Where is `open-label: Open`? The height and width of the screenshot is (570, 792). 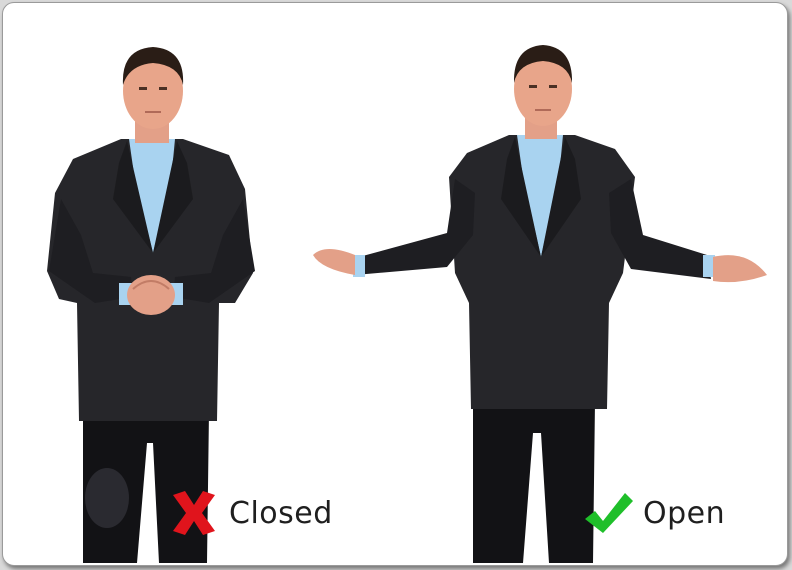
open-label: Open is located at coordinates (654, 513).